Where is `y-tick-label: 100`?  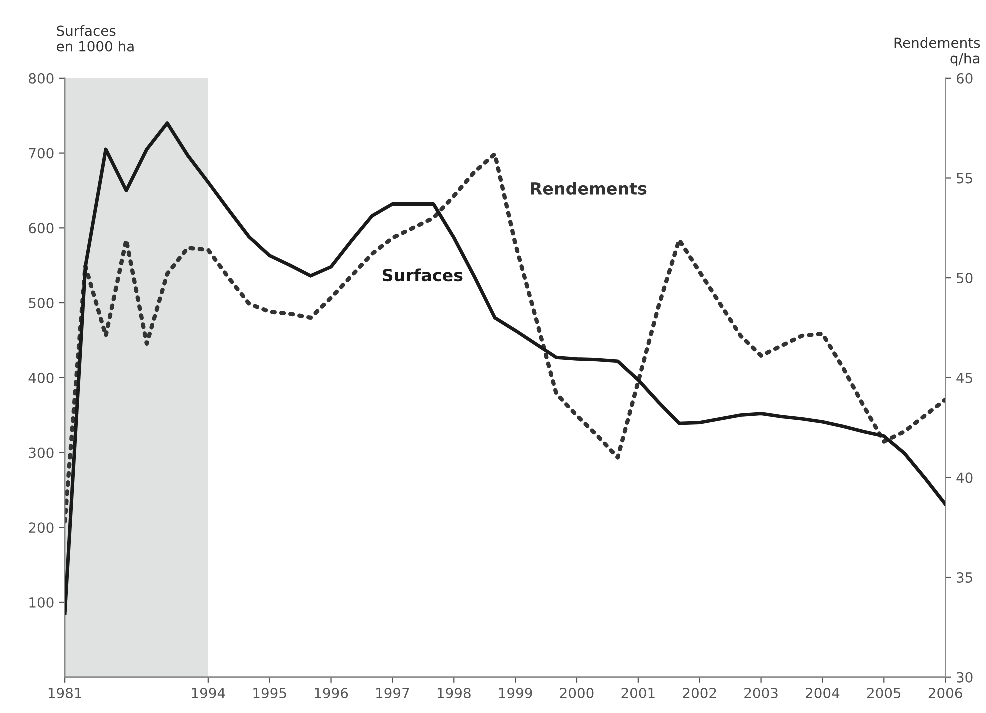
y-tick-label: 100 is located at coordinates (42, 602).